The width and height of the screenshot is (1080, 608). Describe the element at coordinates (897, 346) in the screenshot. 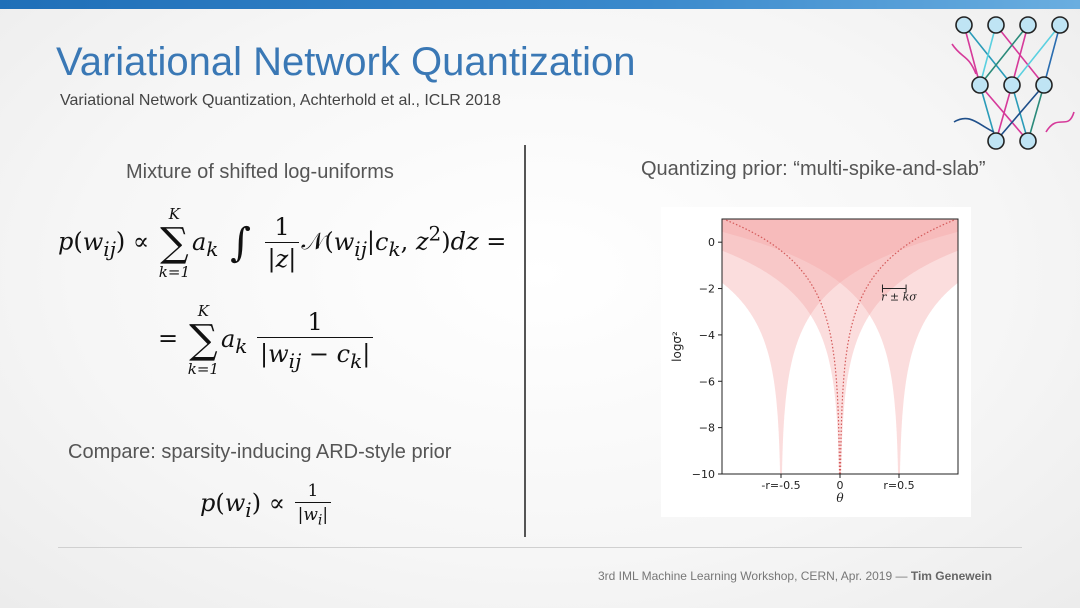

I see `center-spike-boundary-right` at that location.